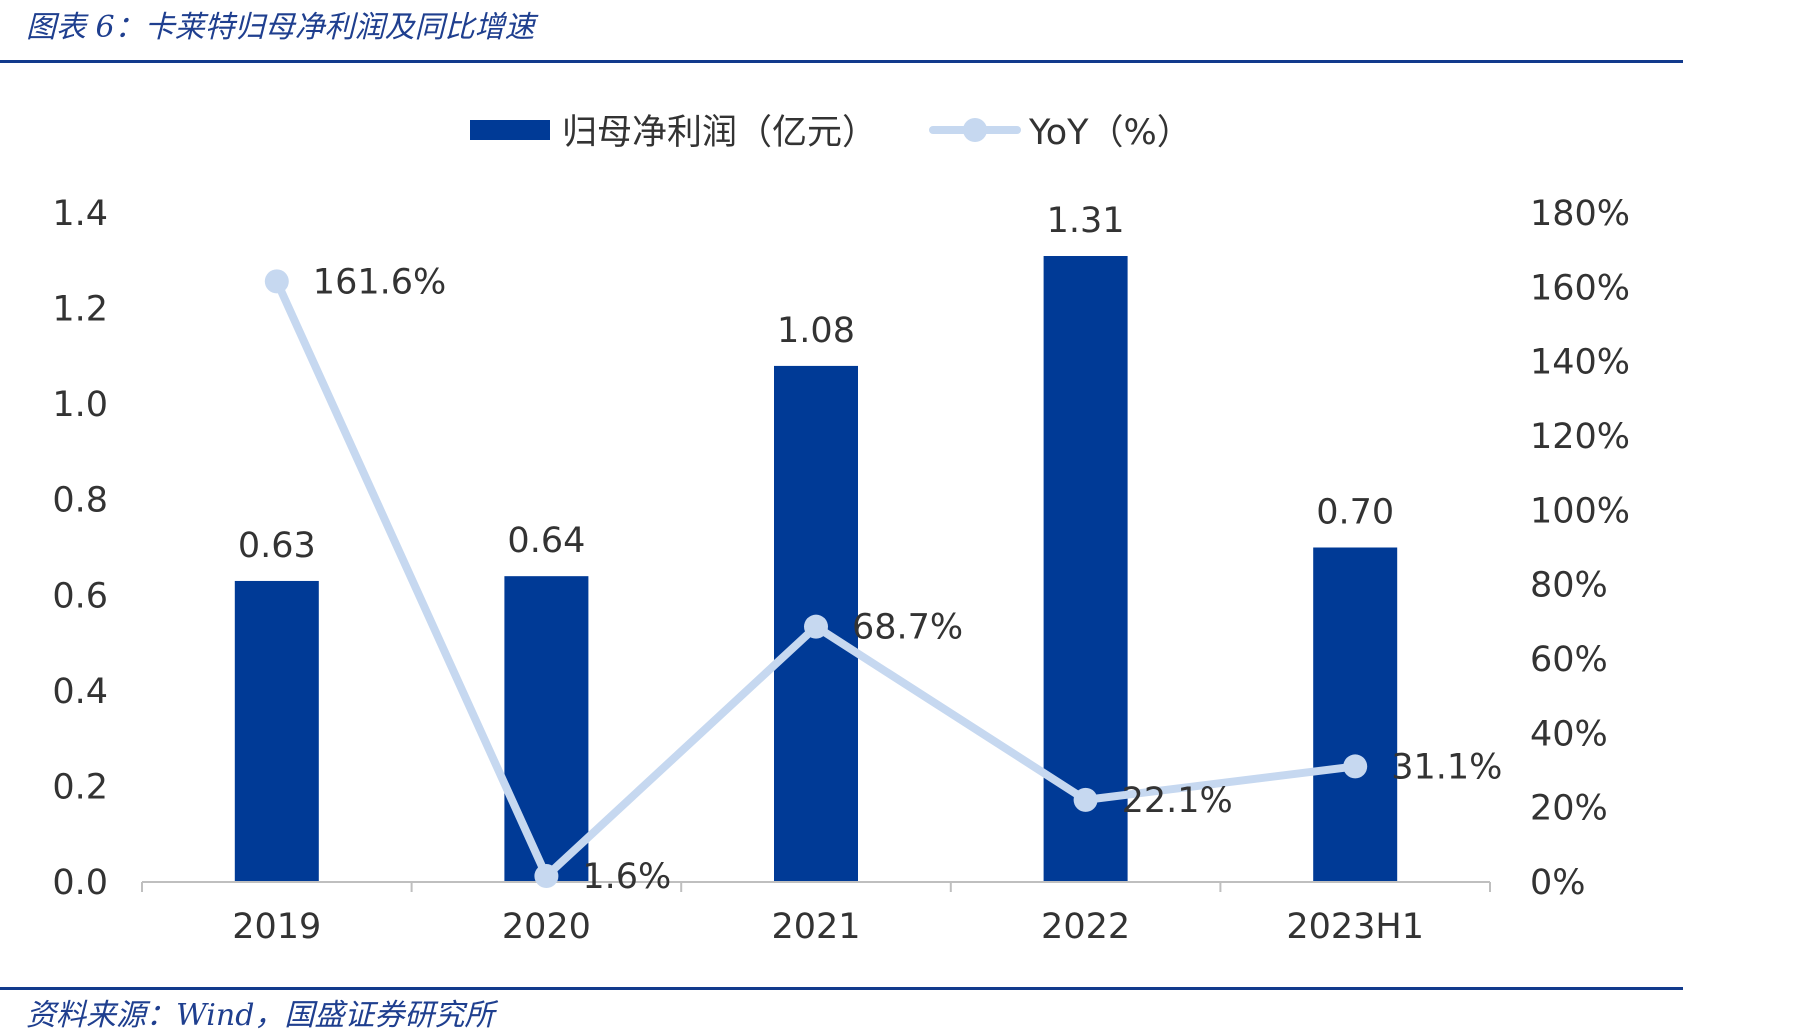 The height and width of the screenshot is (1034, 1807). Describe the element at coordinates (510, 129) in the screenshot. I see `legend-bar-swatch` at that location.